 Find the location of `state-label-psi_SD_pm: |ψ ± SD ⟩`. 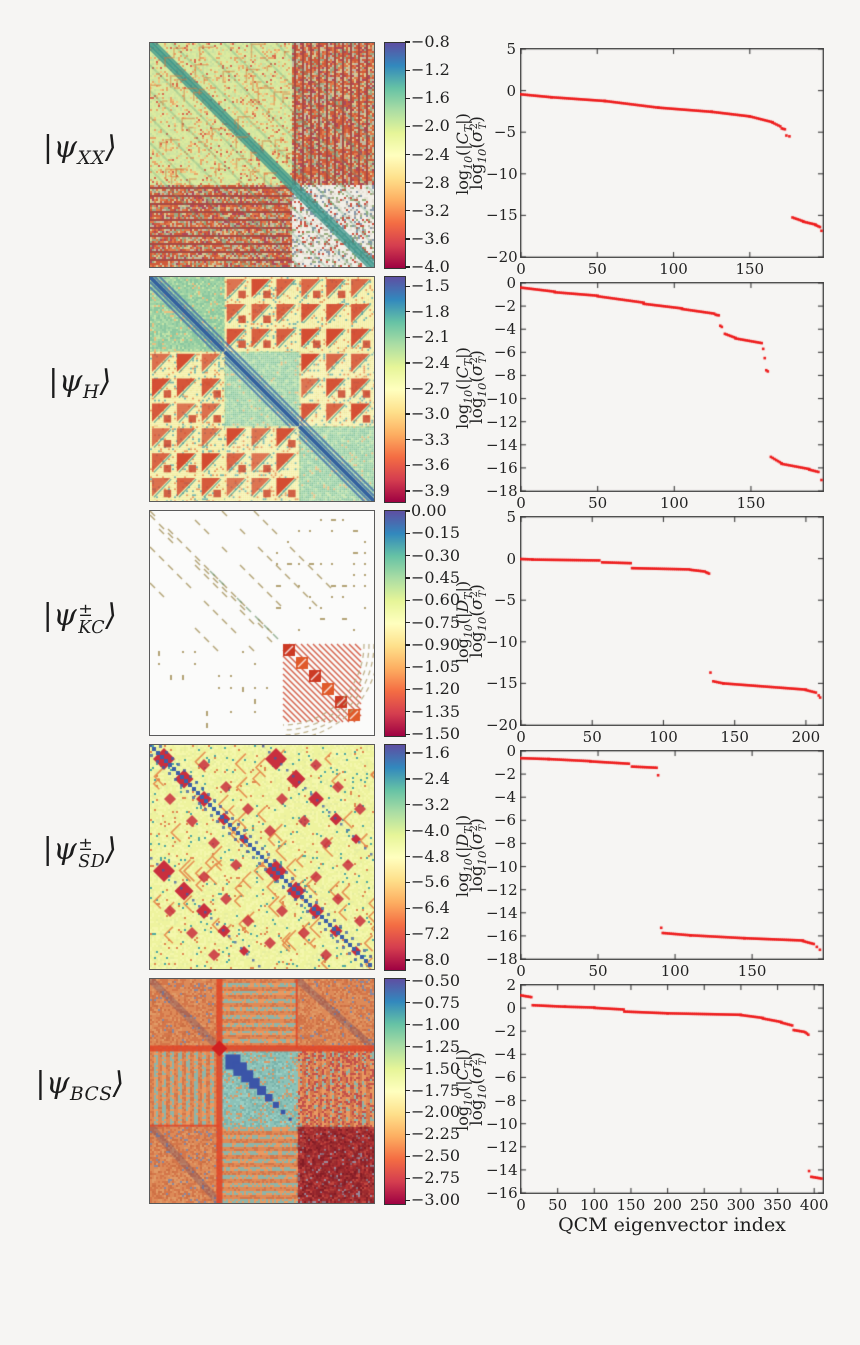

state-label-psi_SD_pm: |ψ ± SD ⟩ is located at coordinates (80, 851).